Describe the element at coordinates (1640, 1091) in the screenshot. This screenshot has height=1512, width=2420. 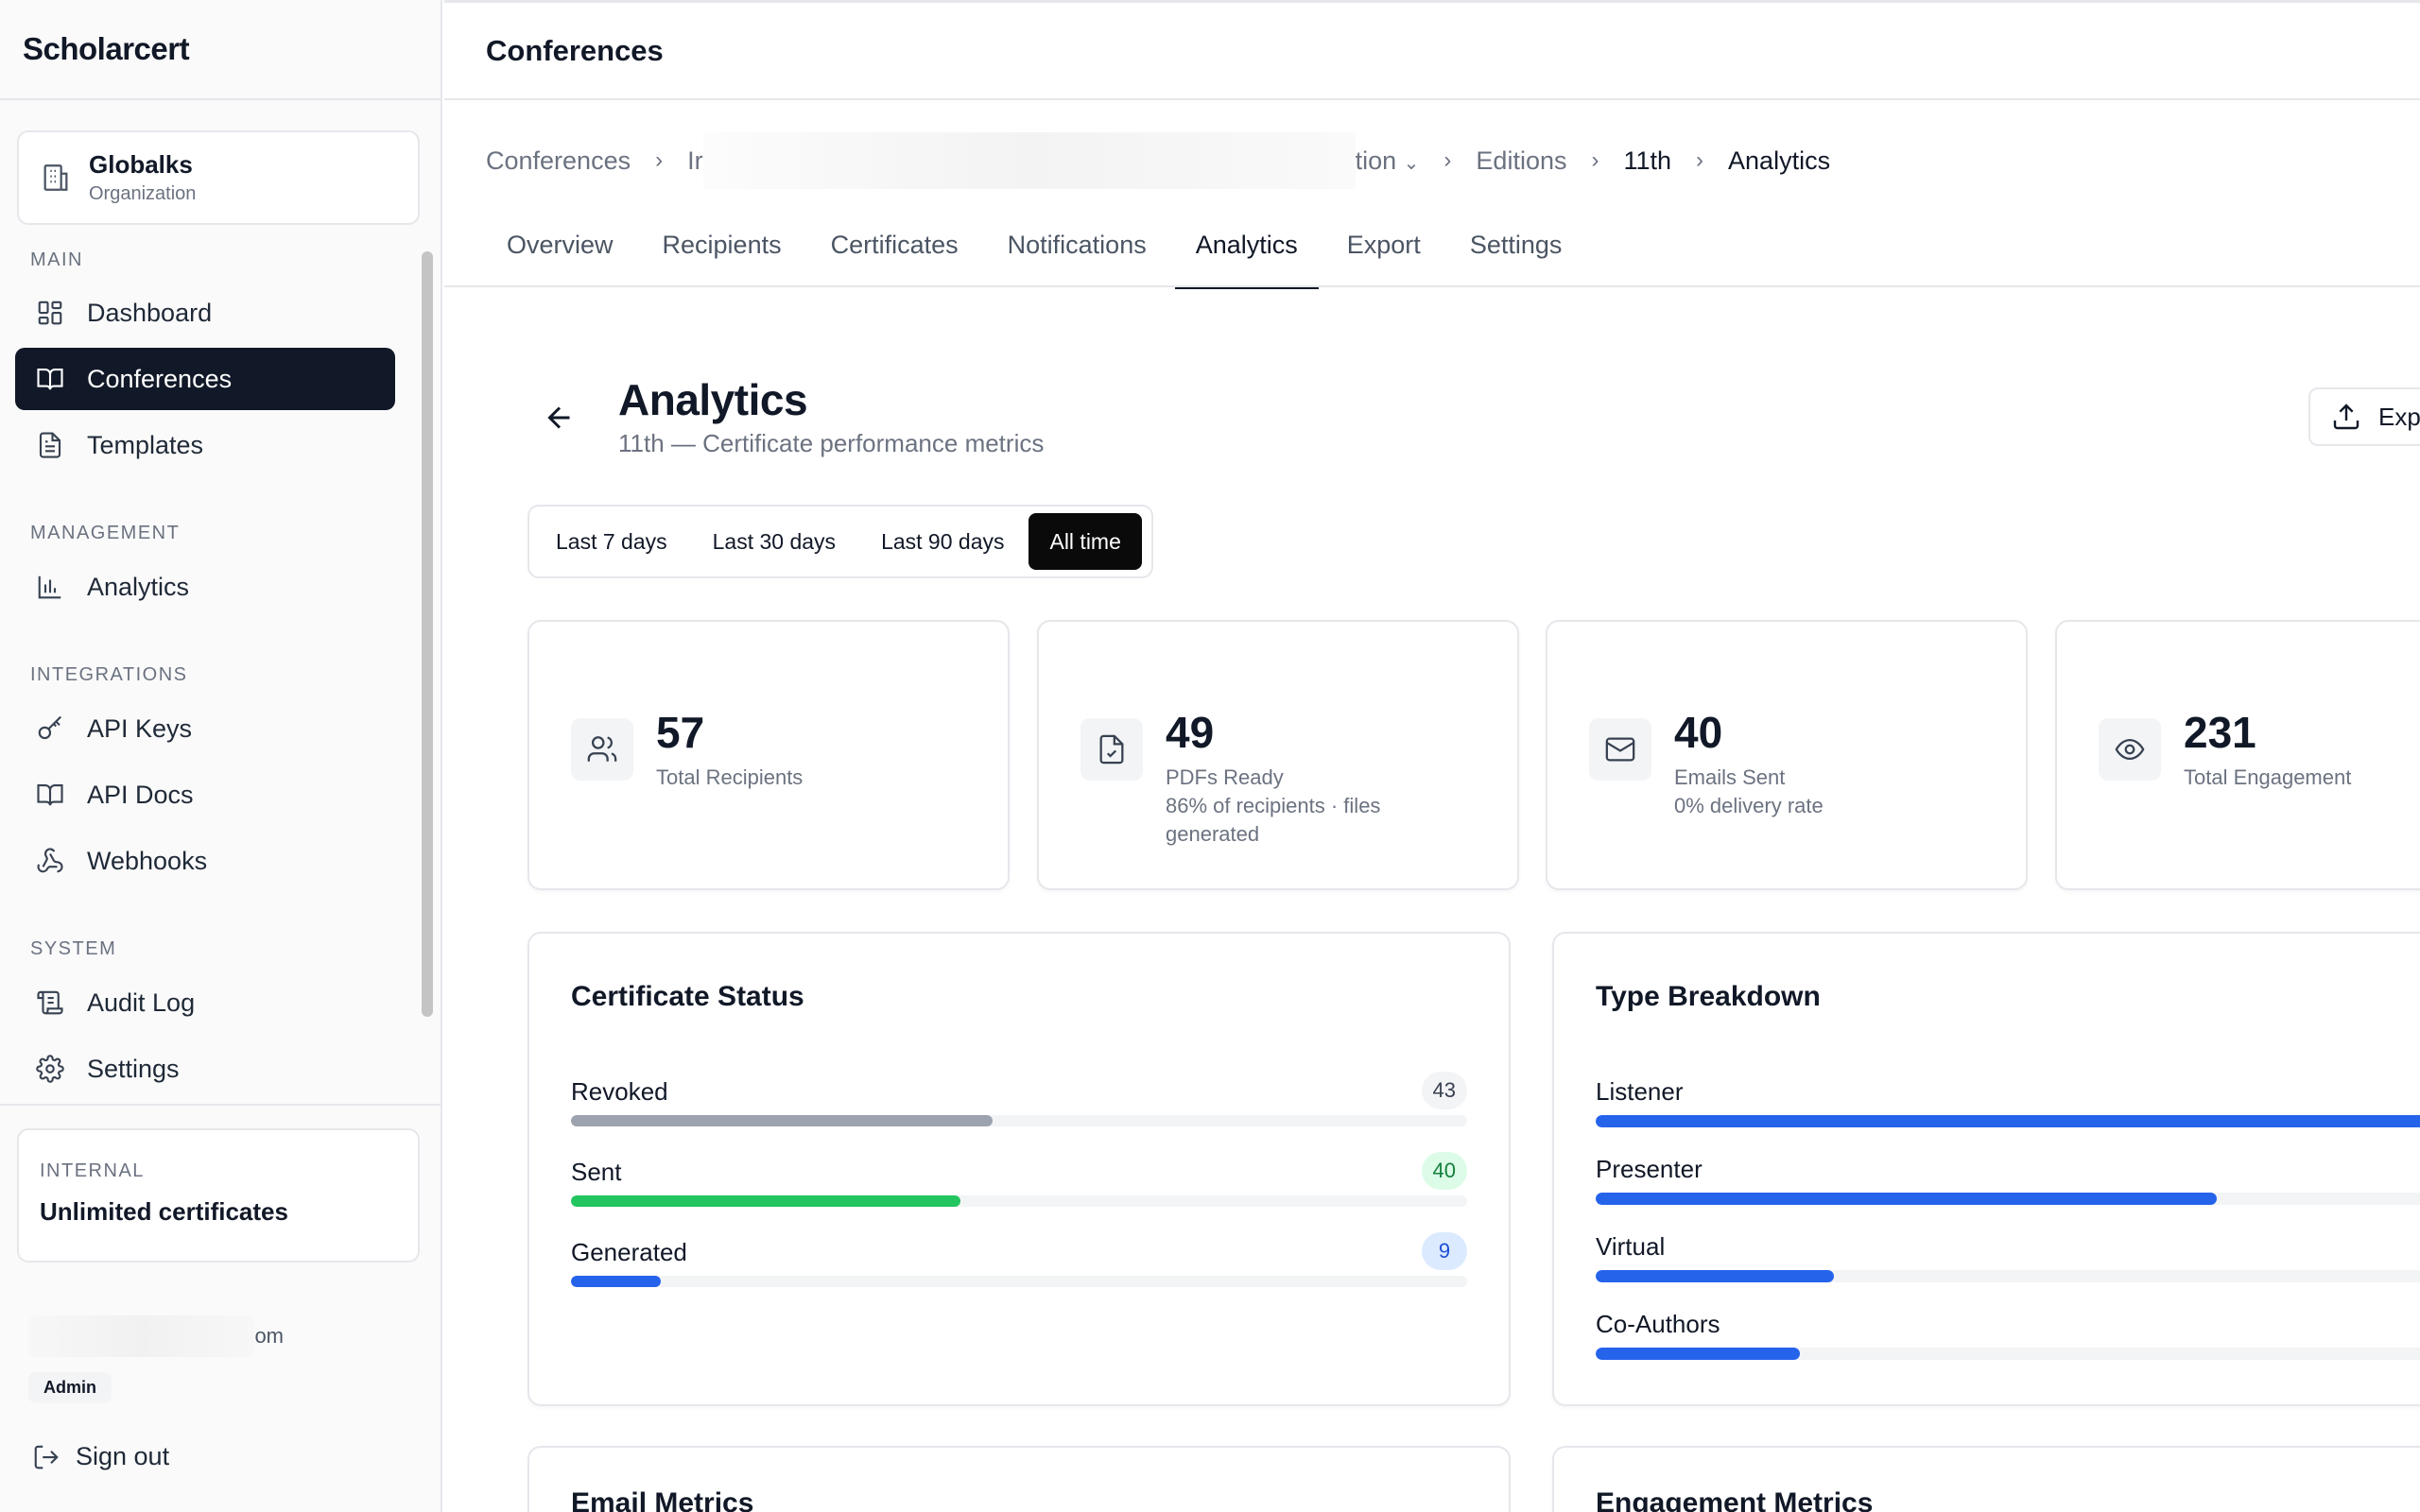
I see `type-label: Listener` at that location.